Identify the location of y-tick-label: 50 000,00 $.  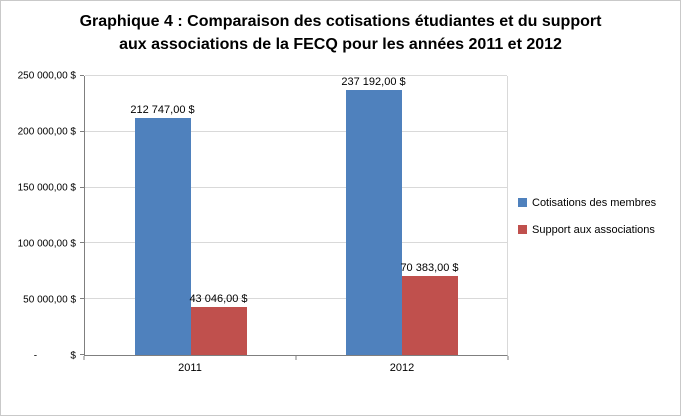
(49, 300).